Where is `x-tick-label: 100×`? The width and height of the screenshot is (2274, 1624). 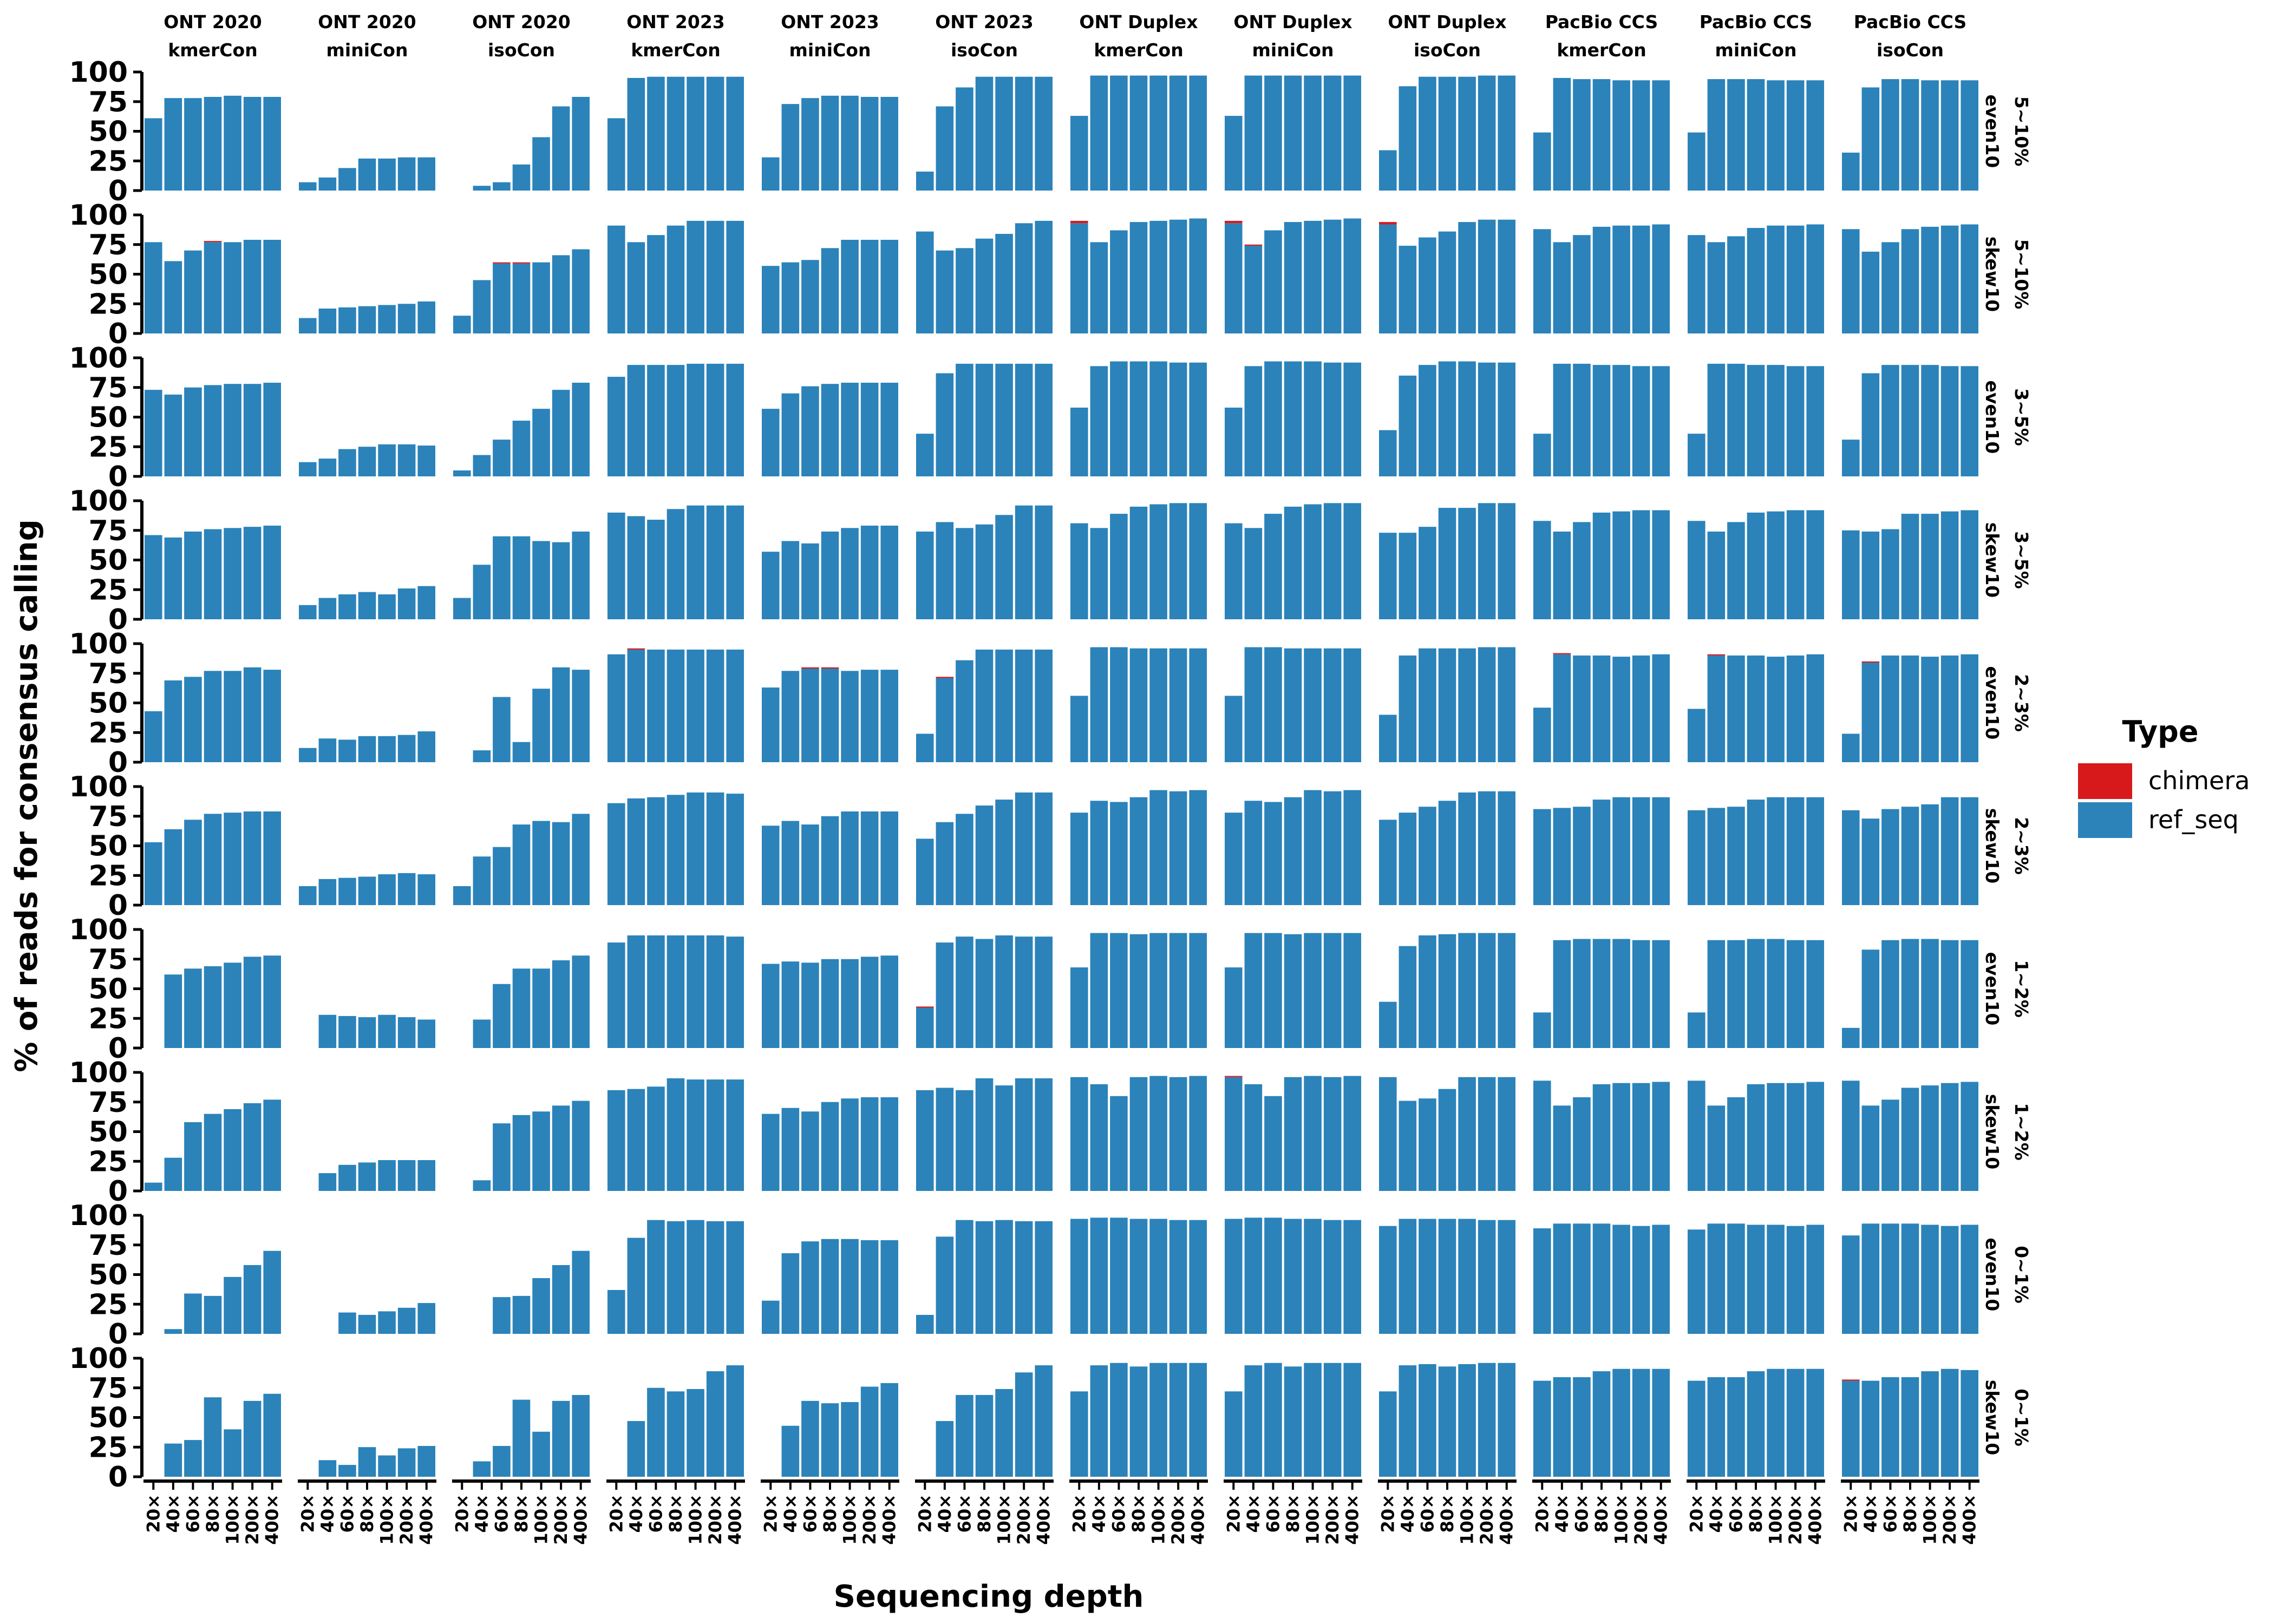 x-tick-label: 100× is located at coordinates (1930, 1519).